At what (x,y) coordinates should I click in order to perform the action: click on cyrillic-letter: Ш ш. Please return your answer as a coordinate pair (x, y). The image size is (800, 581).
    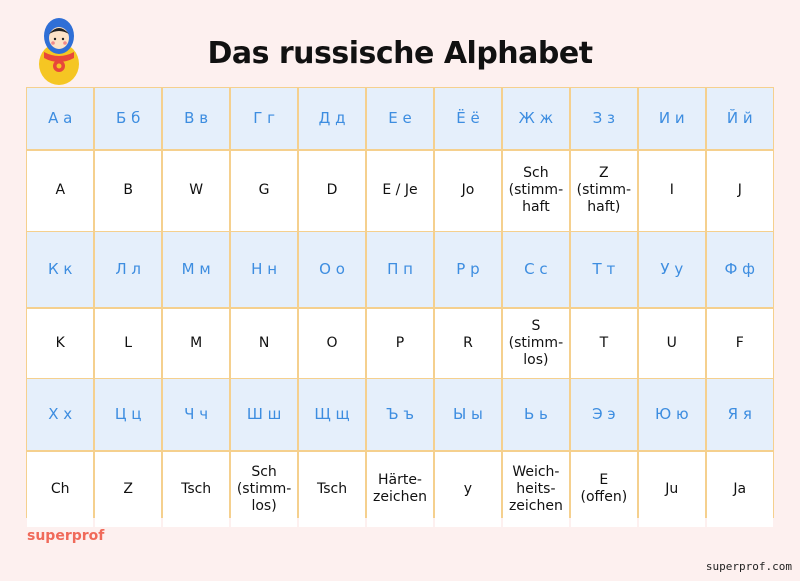
    Looking at the image, I should click on (264, 414).